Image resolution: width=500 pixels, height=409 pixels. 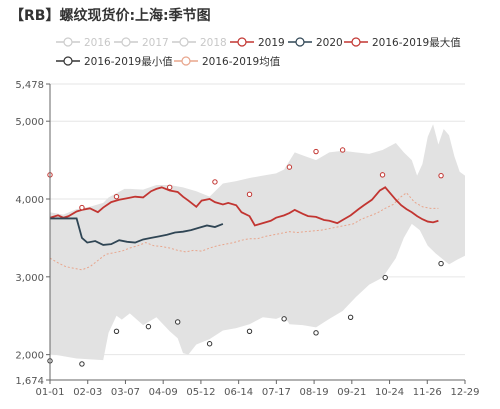 I want to click on x-tick-label-8: 09-21, so click(x=351, y=392).